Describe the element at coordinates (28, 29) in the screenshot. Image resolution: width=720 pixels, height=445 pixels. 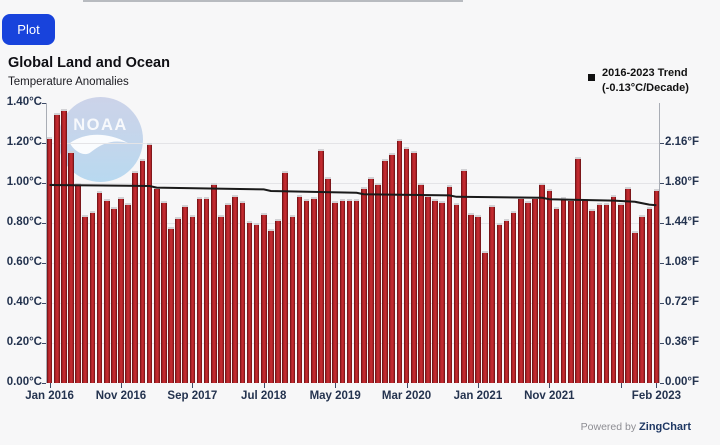
I see `plot-button: Plot` at that location.